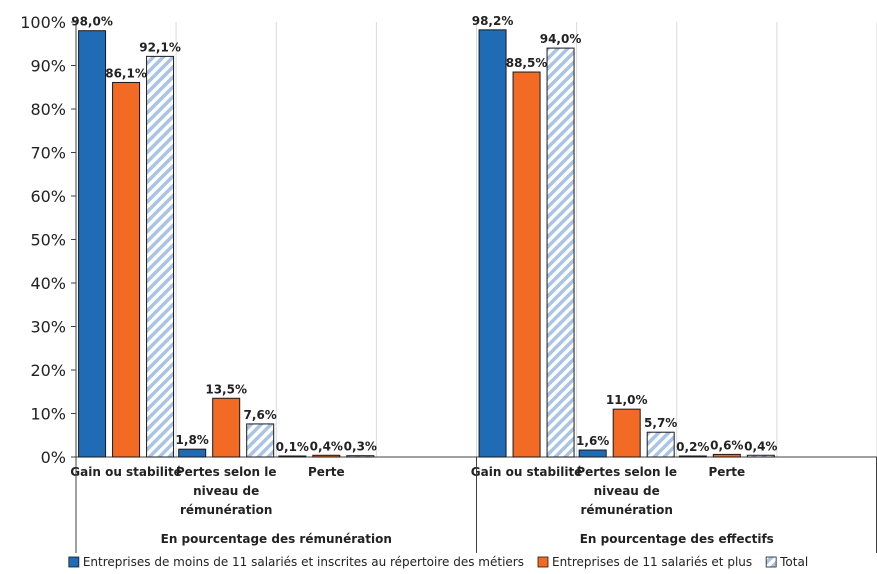 This screenshot has height=574, width=877. I want to click on data-label: 94,0%, so click(561, 39).